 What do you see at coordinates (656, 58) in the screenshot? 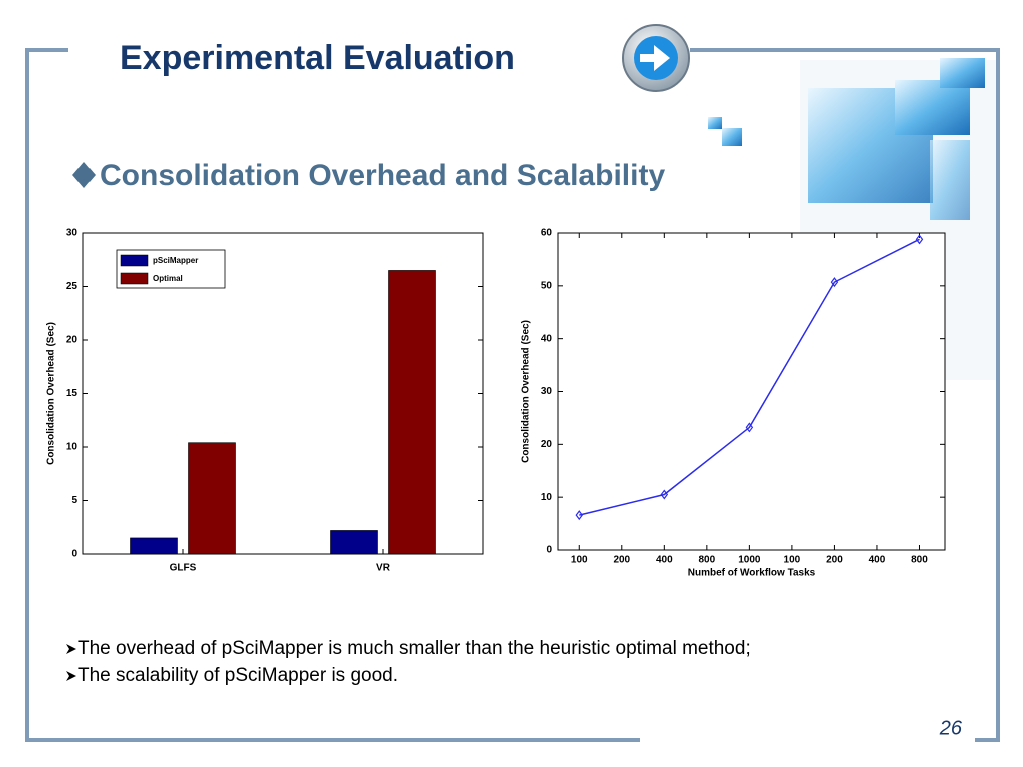
I see `arrow-icon` at bounding box center [656, 58].